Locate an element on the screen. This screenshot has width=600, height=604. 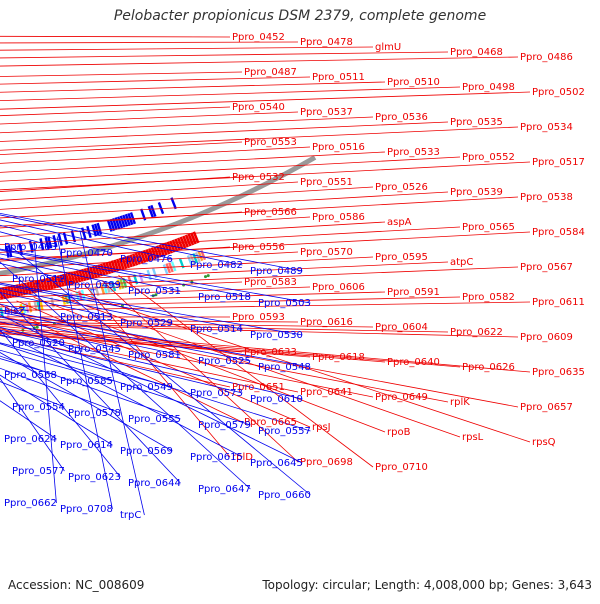
reverse-gene-label: Ppro_0470 is located at coordinates (86, 253).